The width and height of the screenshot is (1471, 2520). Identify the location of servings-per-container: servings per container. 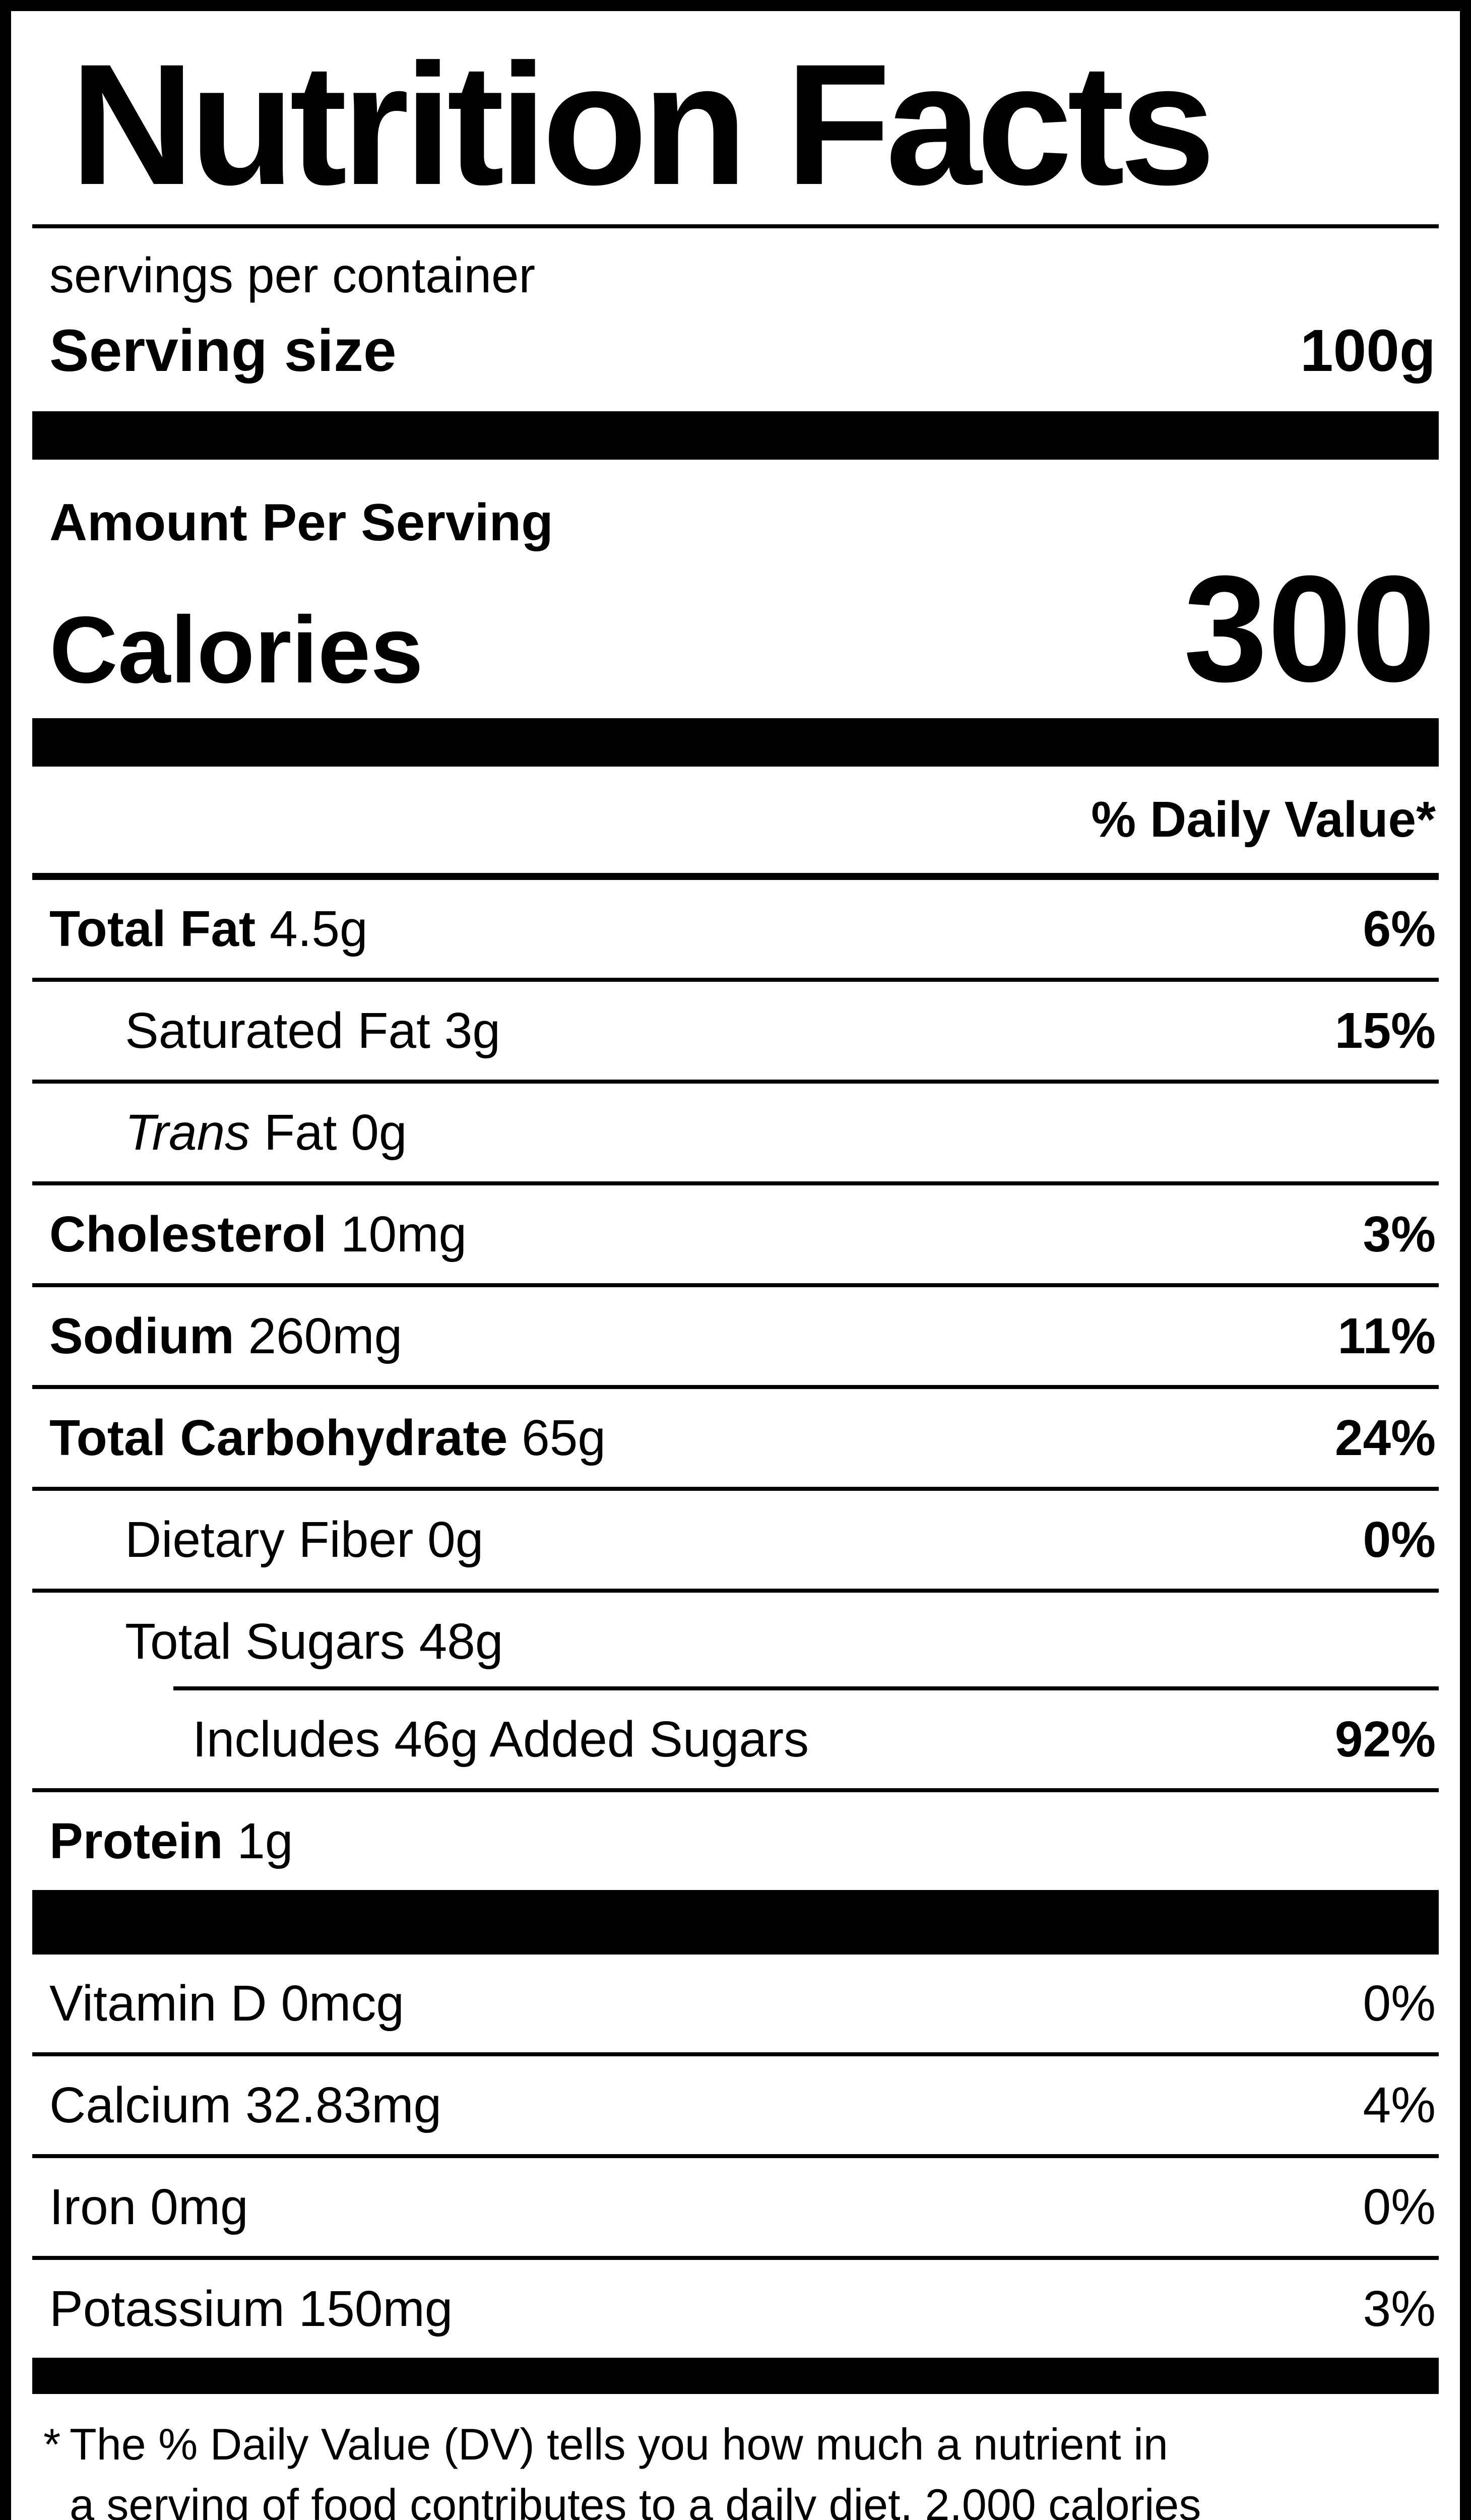
(292, 275).